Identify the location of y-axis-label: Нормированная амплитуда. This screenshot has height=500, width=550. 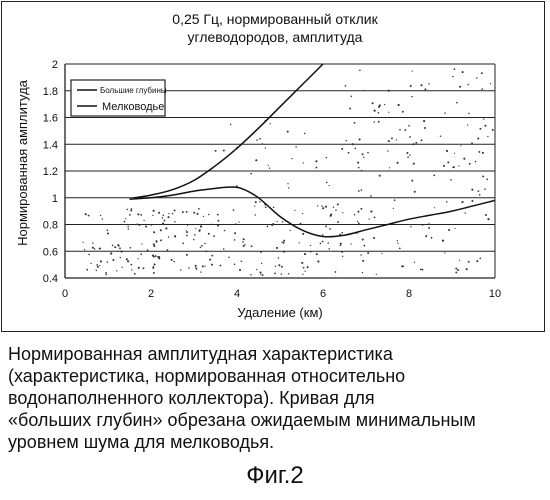
(22, 162).